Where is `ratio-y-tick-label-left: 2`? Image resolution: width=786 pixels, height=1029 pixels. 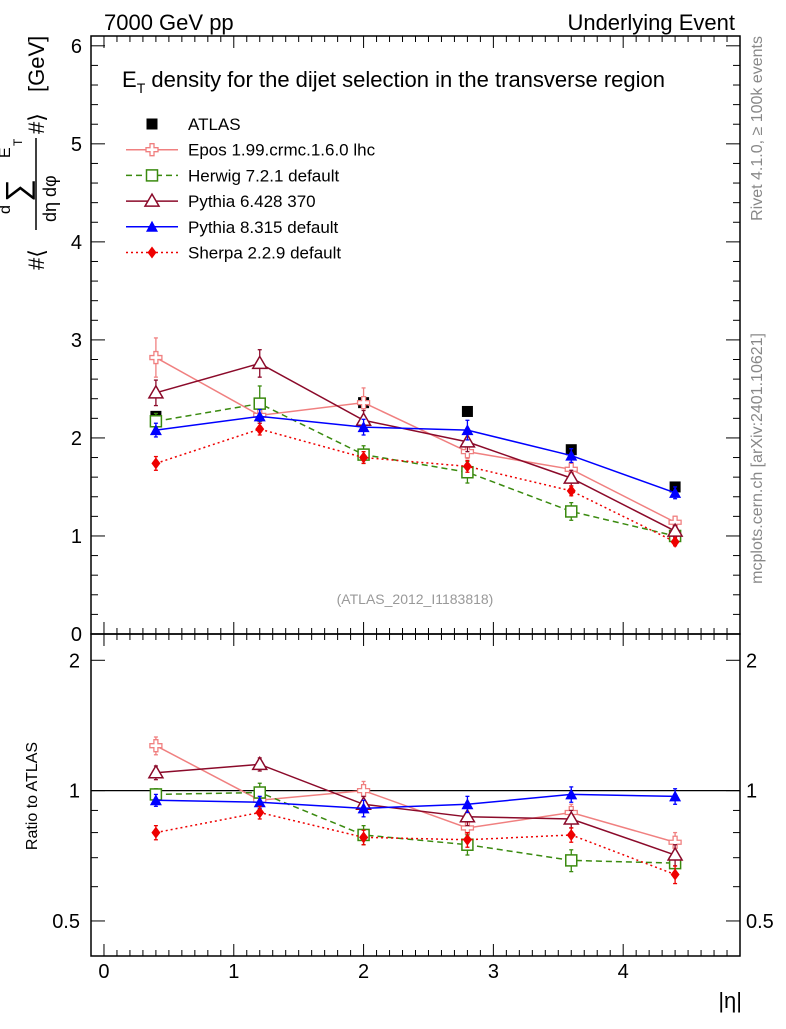
ratio-y-tick-label-left: 2 is located at coordinates (74, 661).